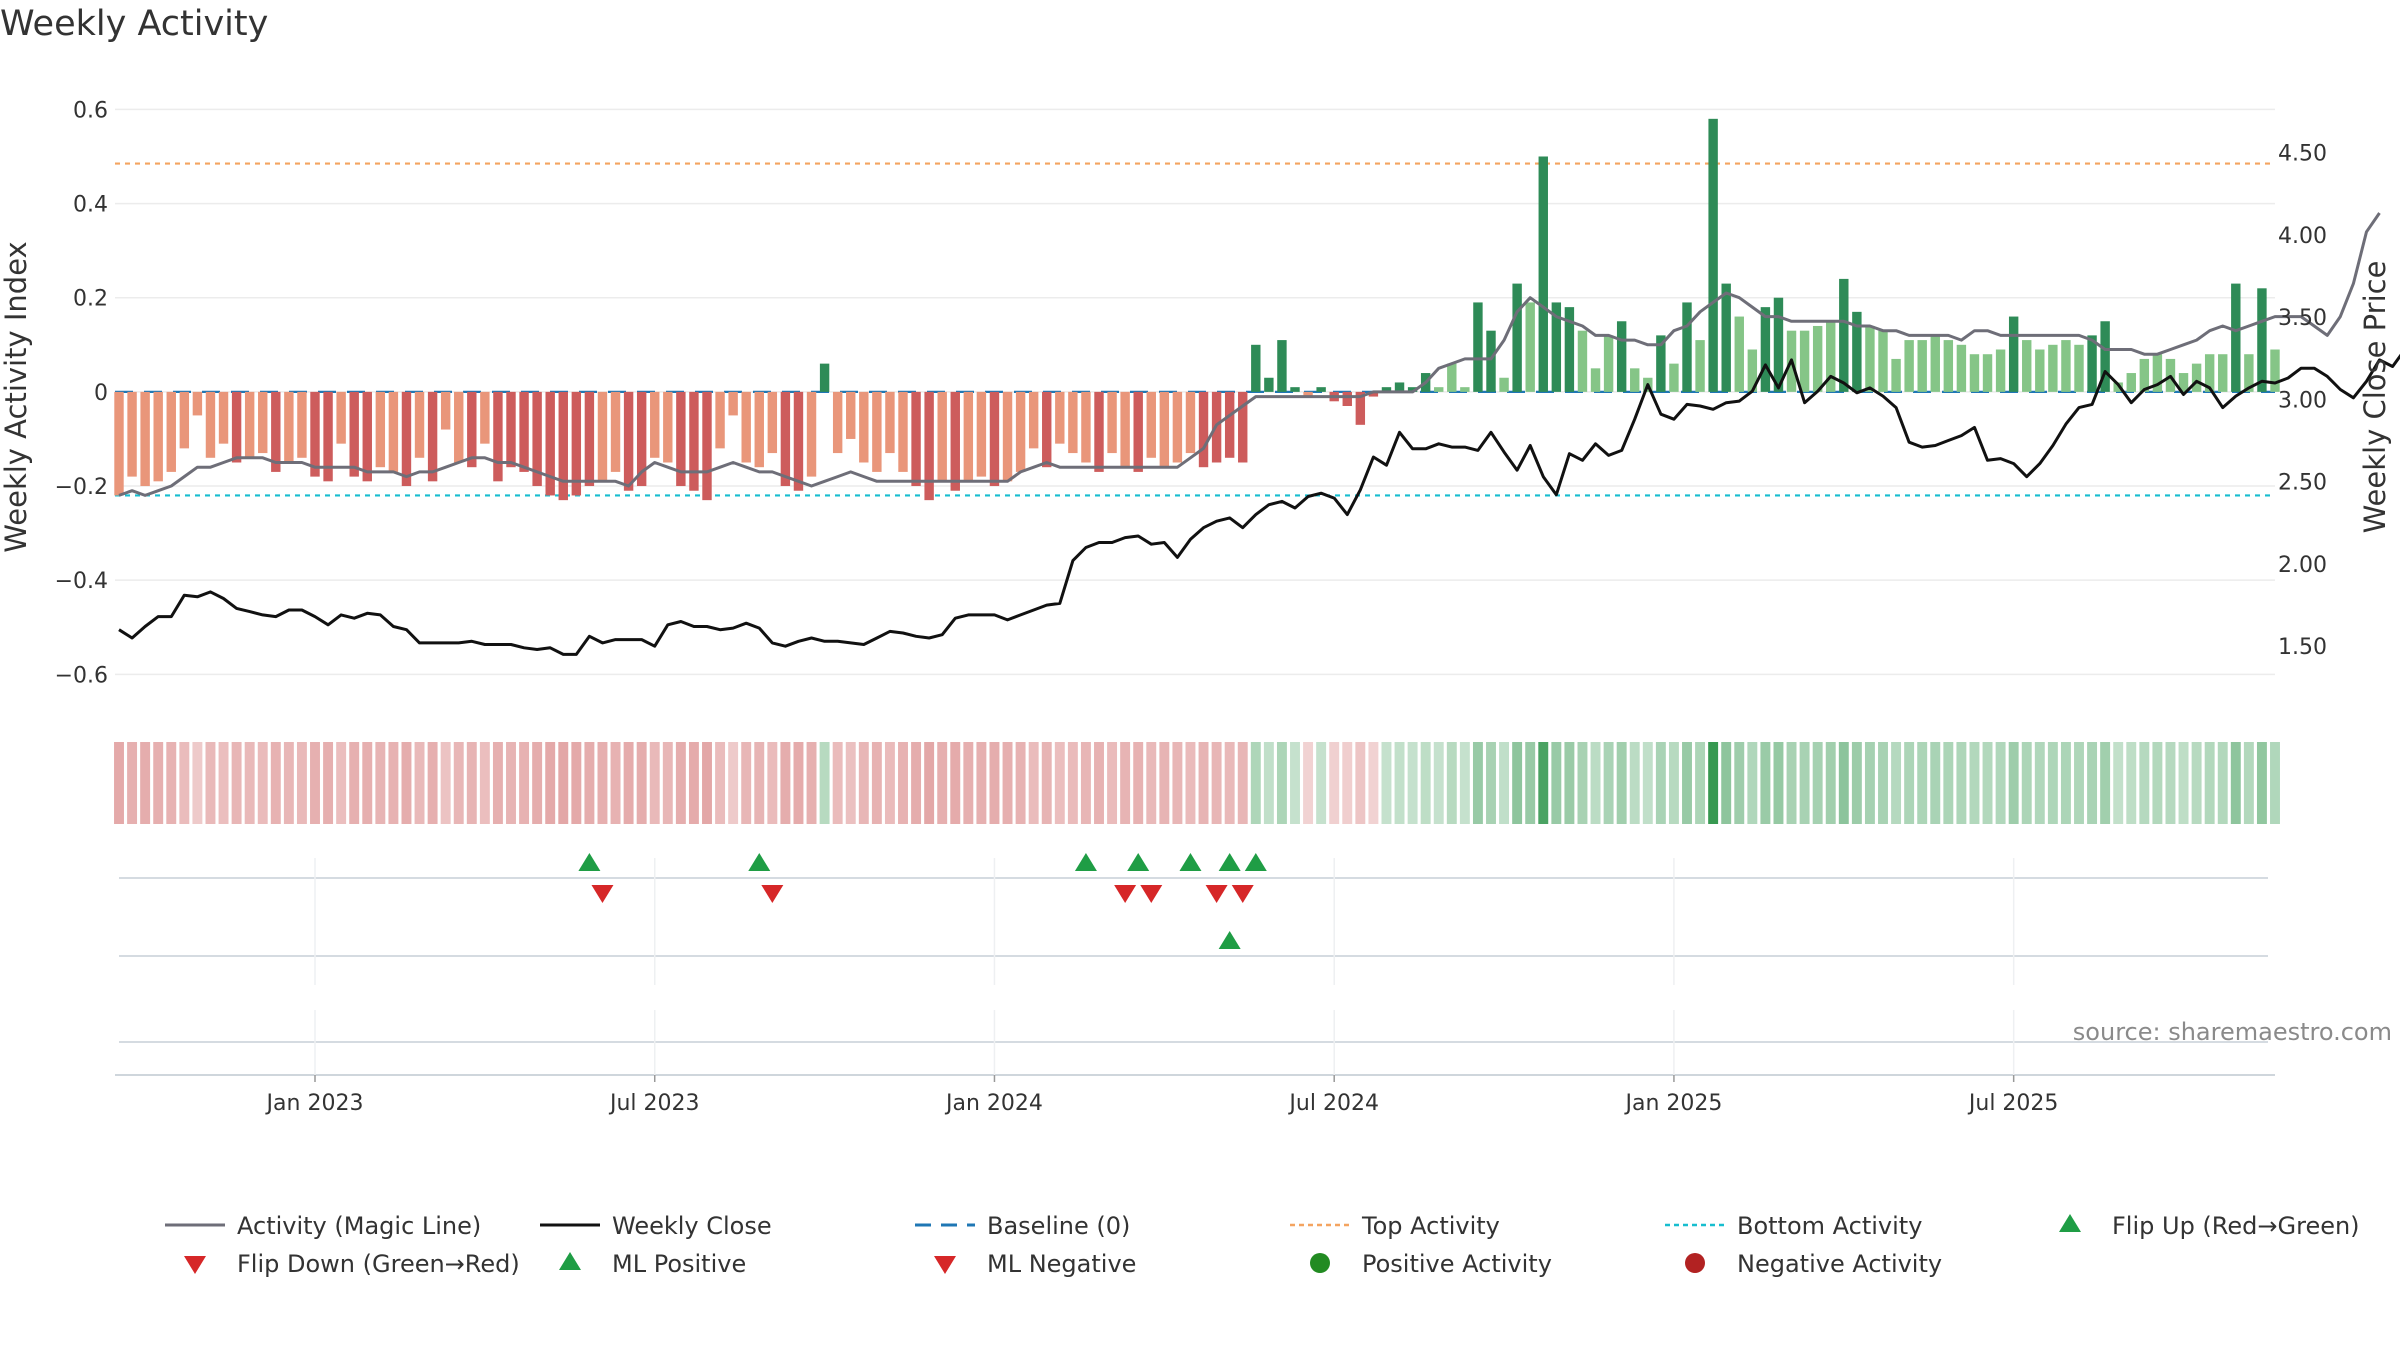  Describe the element at coordinates (1793, 1226) in the screenshot. I see `legend-item-bottom: Bottom Activity` at that location.